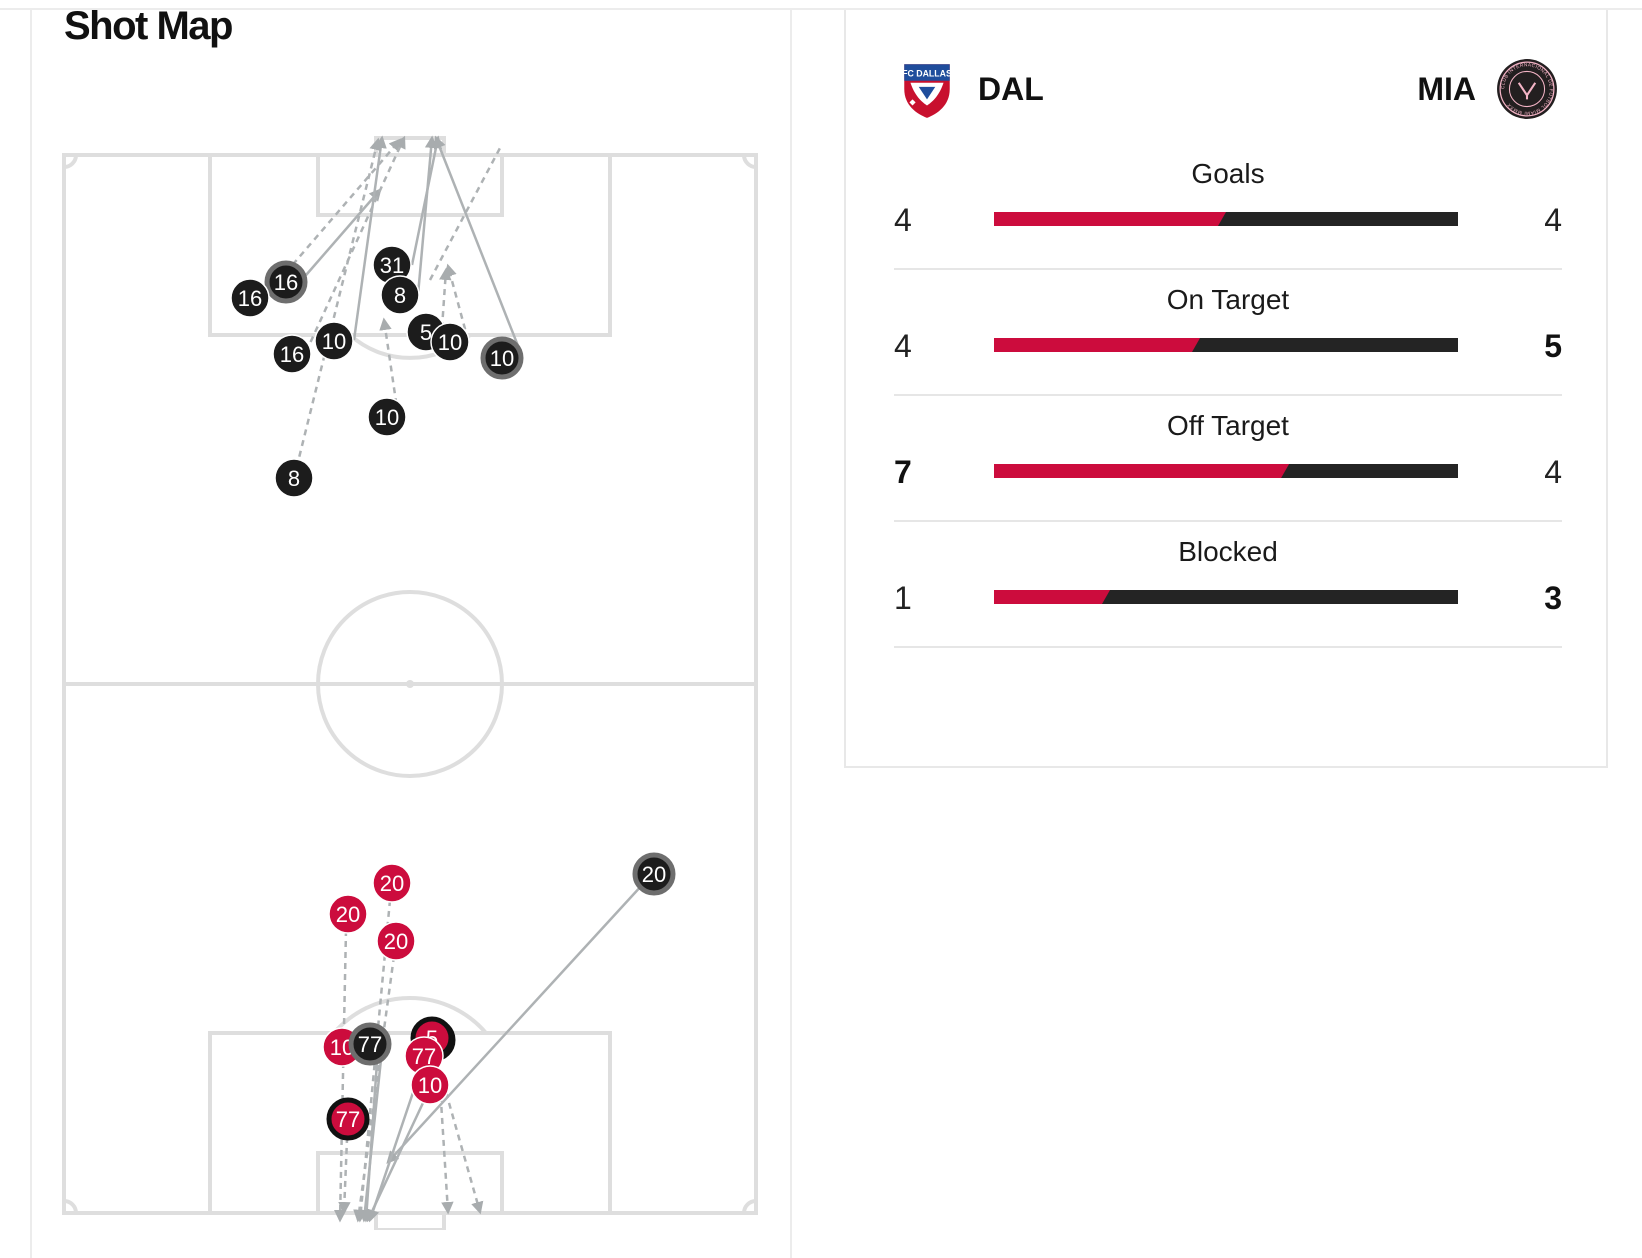 Image resolution: width=1642 pixels, height=1258 pixels. What do you see at coordinates (970, 89) in the screenshot?
I see `home-team: FC DALLAS DAL` at bounding box center [970, 89].